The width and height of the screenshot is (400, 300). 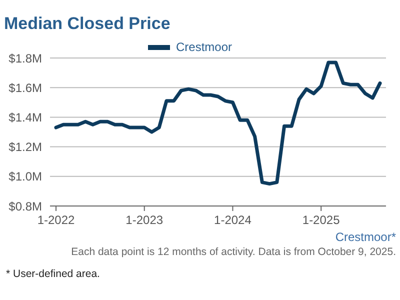 I want to click on x-tick-label: 1-2023, so click(x=145, y=220).